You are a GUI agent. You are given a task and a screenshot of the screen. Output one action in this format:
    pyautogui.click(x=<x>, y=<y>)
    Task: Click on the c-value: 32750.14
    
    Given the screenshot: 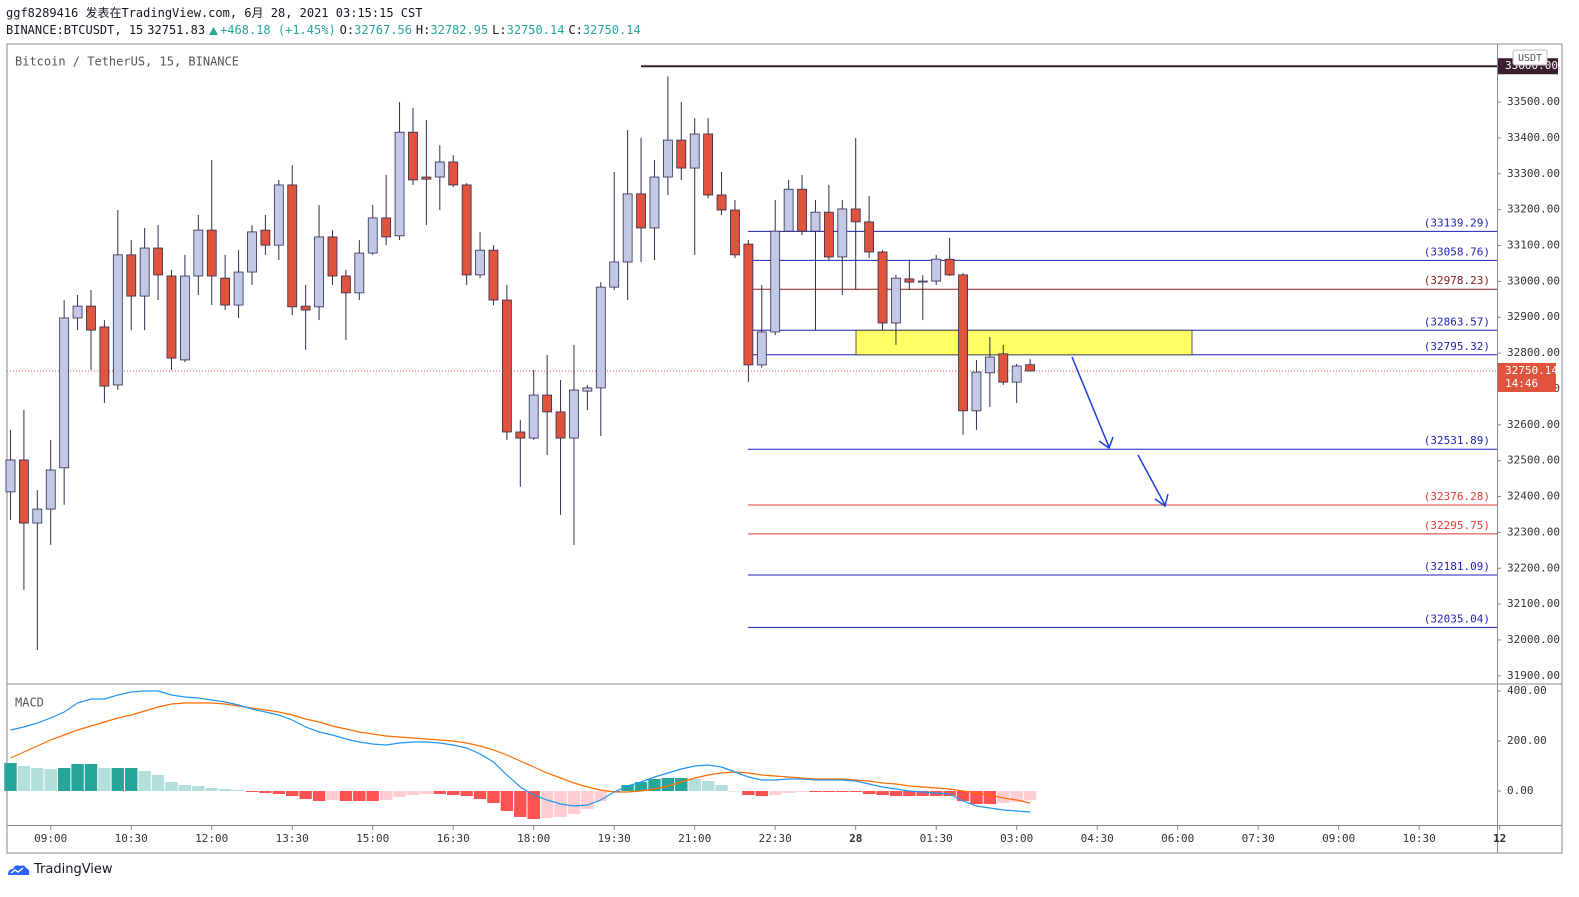 What is the action you would take?
    pyautogui.click(x=611, y=30)
    